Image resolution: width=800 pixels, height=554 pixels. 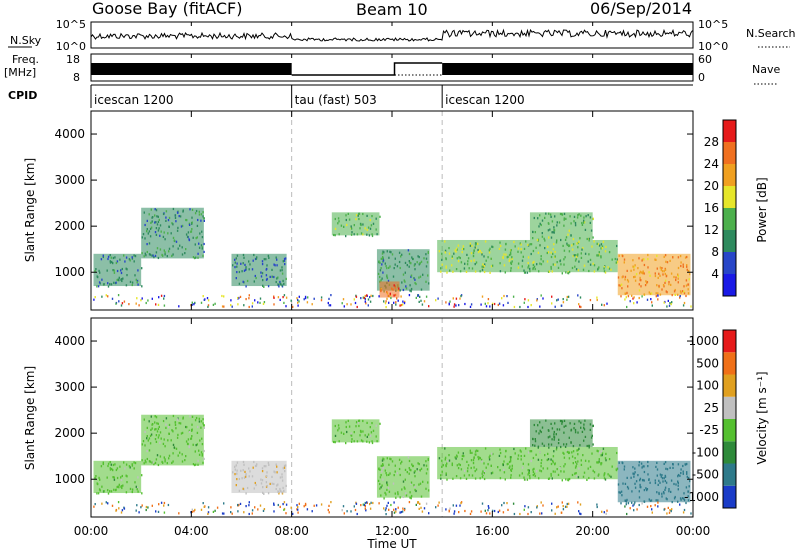 What do you see at coordinates (73, 59) in the screenshot?
I see `freq-tick-top: 18` at bounding box center [73, 59].